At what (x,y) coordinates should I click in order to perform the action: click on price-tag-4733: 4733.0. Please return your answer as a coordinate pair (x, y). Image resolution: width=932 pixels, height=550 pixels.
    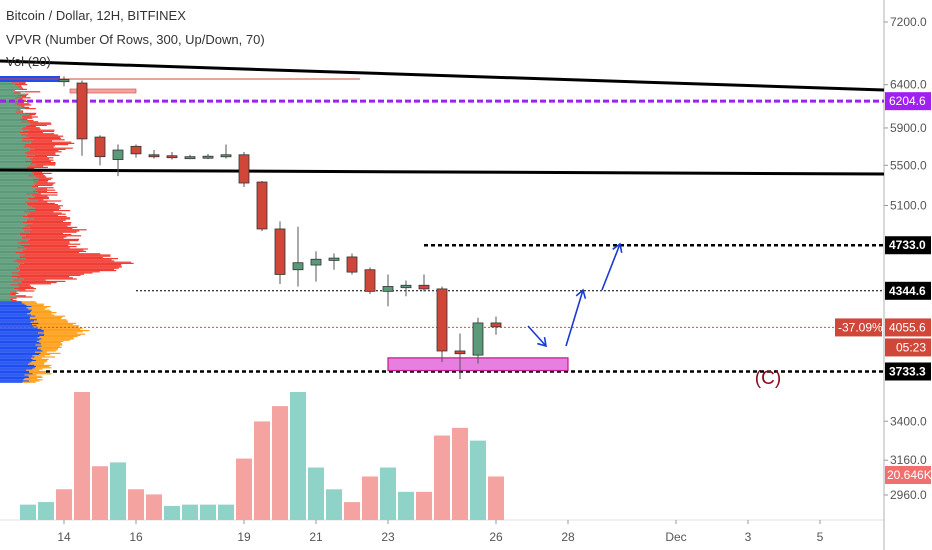
    Looking at the image, I should click on (907, 245).